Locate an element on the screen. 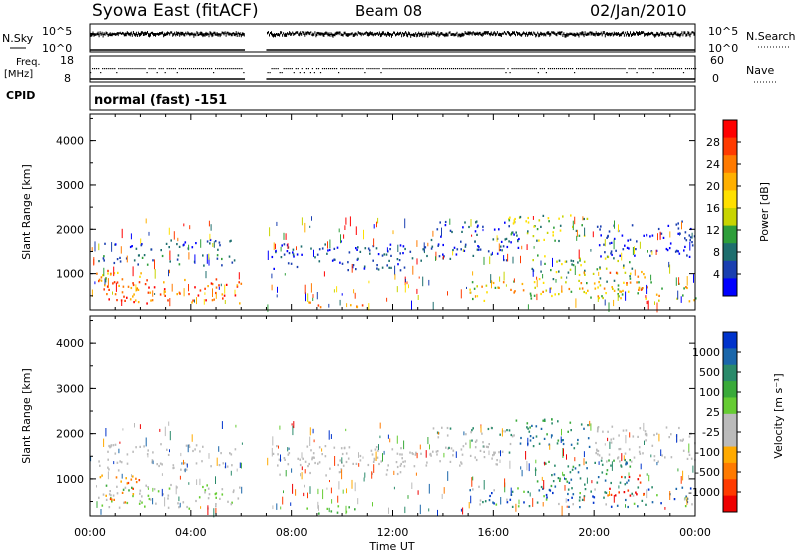 This screenshot has height=554, width=800. time-tick-label: 08:00 is located at coordinates (292, 532).